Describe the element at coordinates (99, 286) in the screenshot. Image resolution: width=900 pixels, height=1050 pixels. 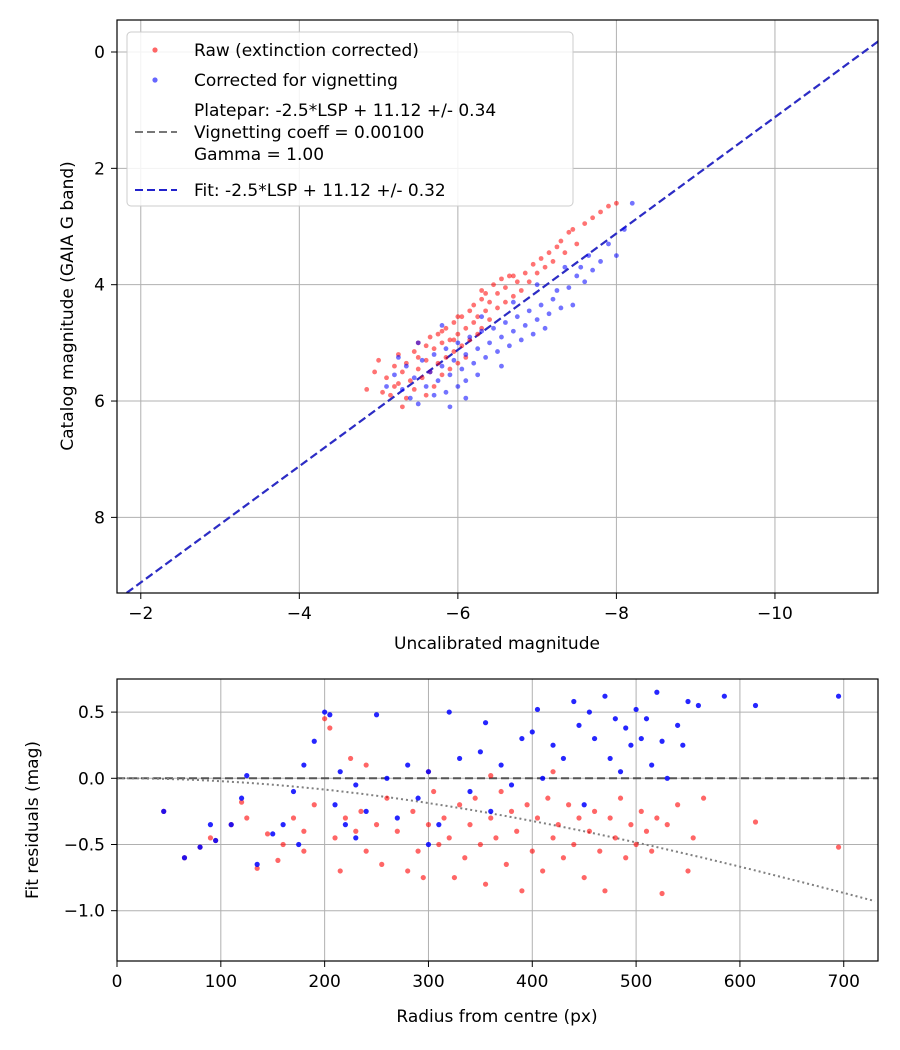
I see `top-y-tick-label: 4` at that location.